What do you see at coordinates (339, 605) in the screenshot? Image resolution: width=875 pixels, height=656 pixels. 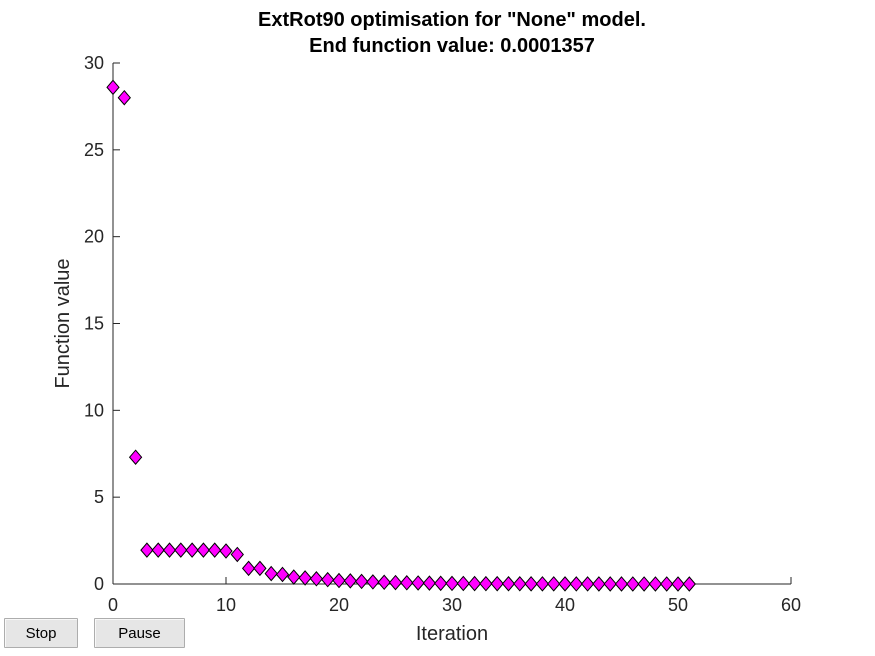 I see `x-tick-label: 20` at bounding box center [339, 605].